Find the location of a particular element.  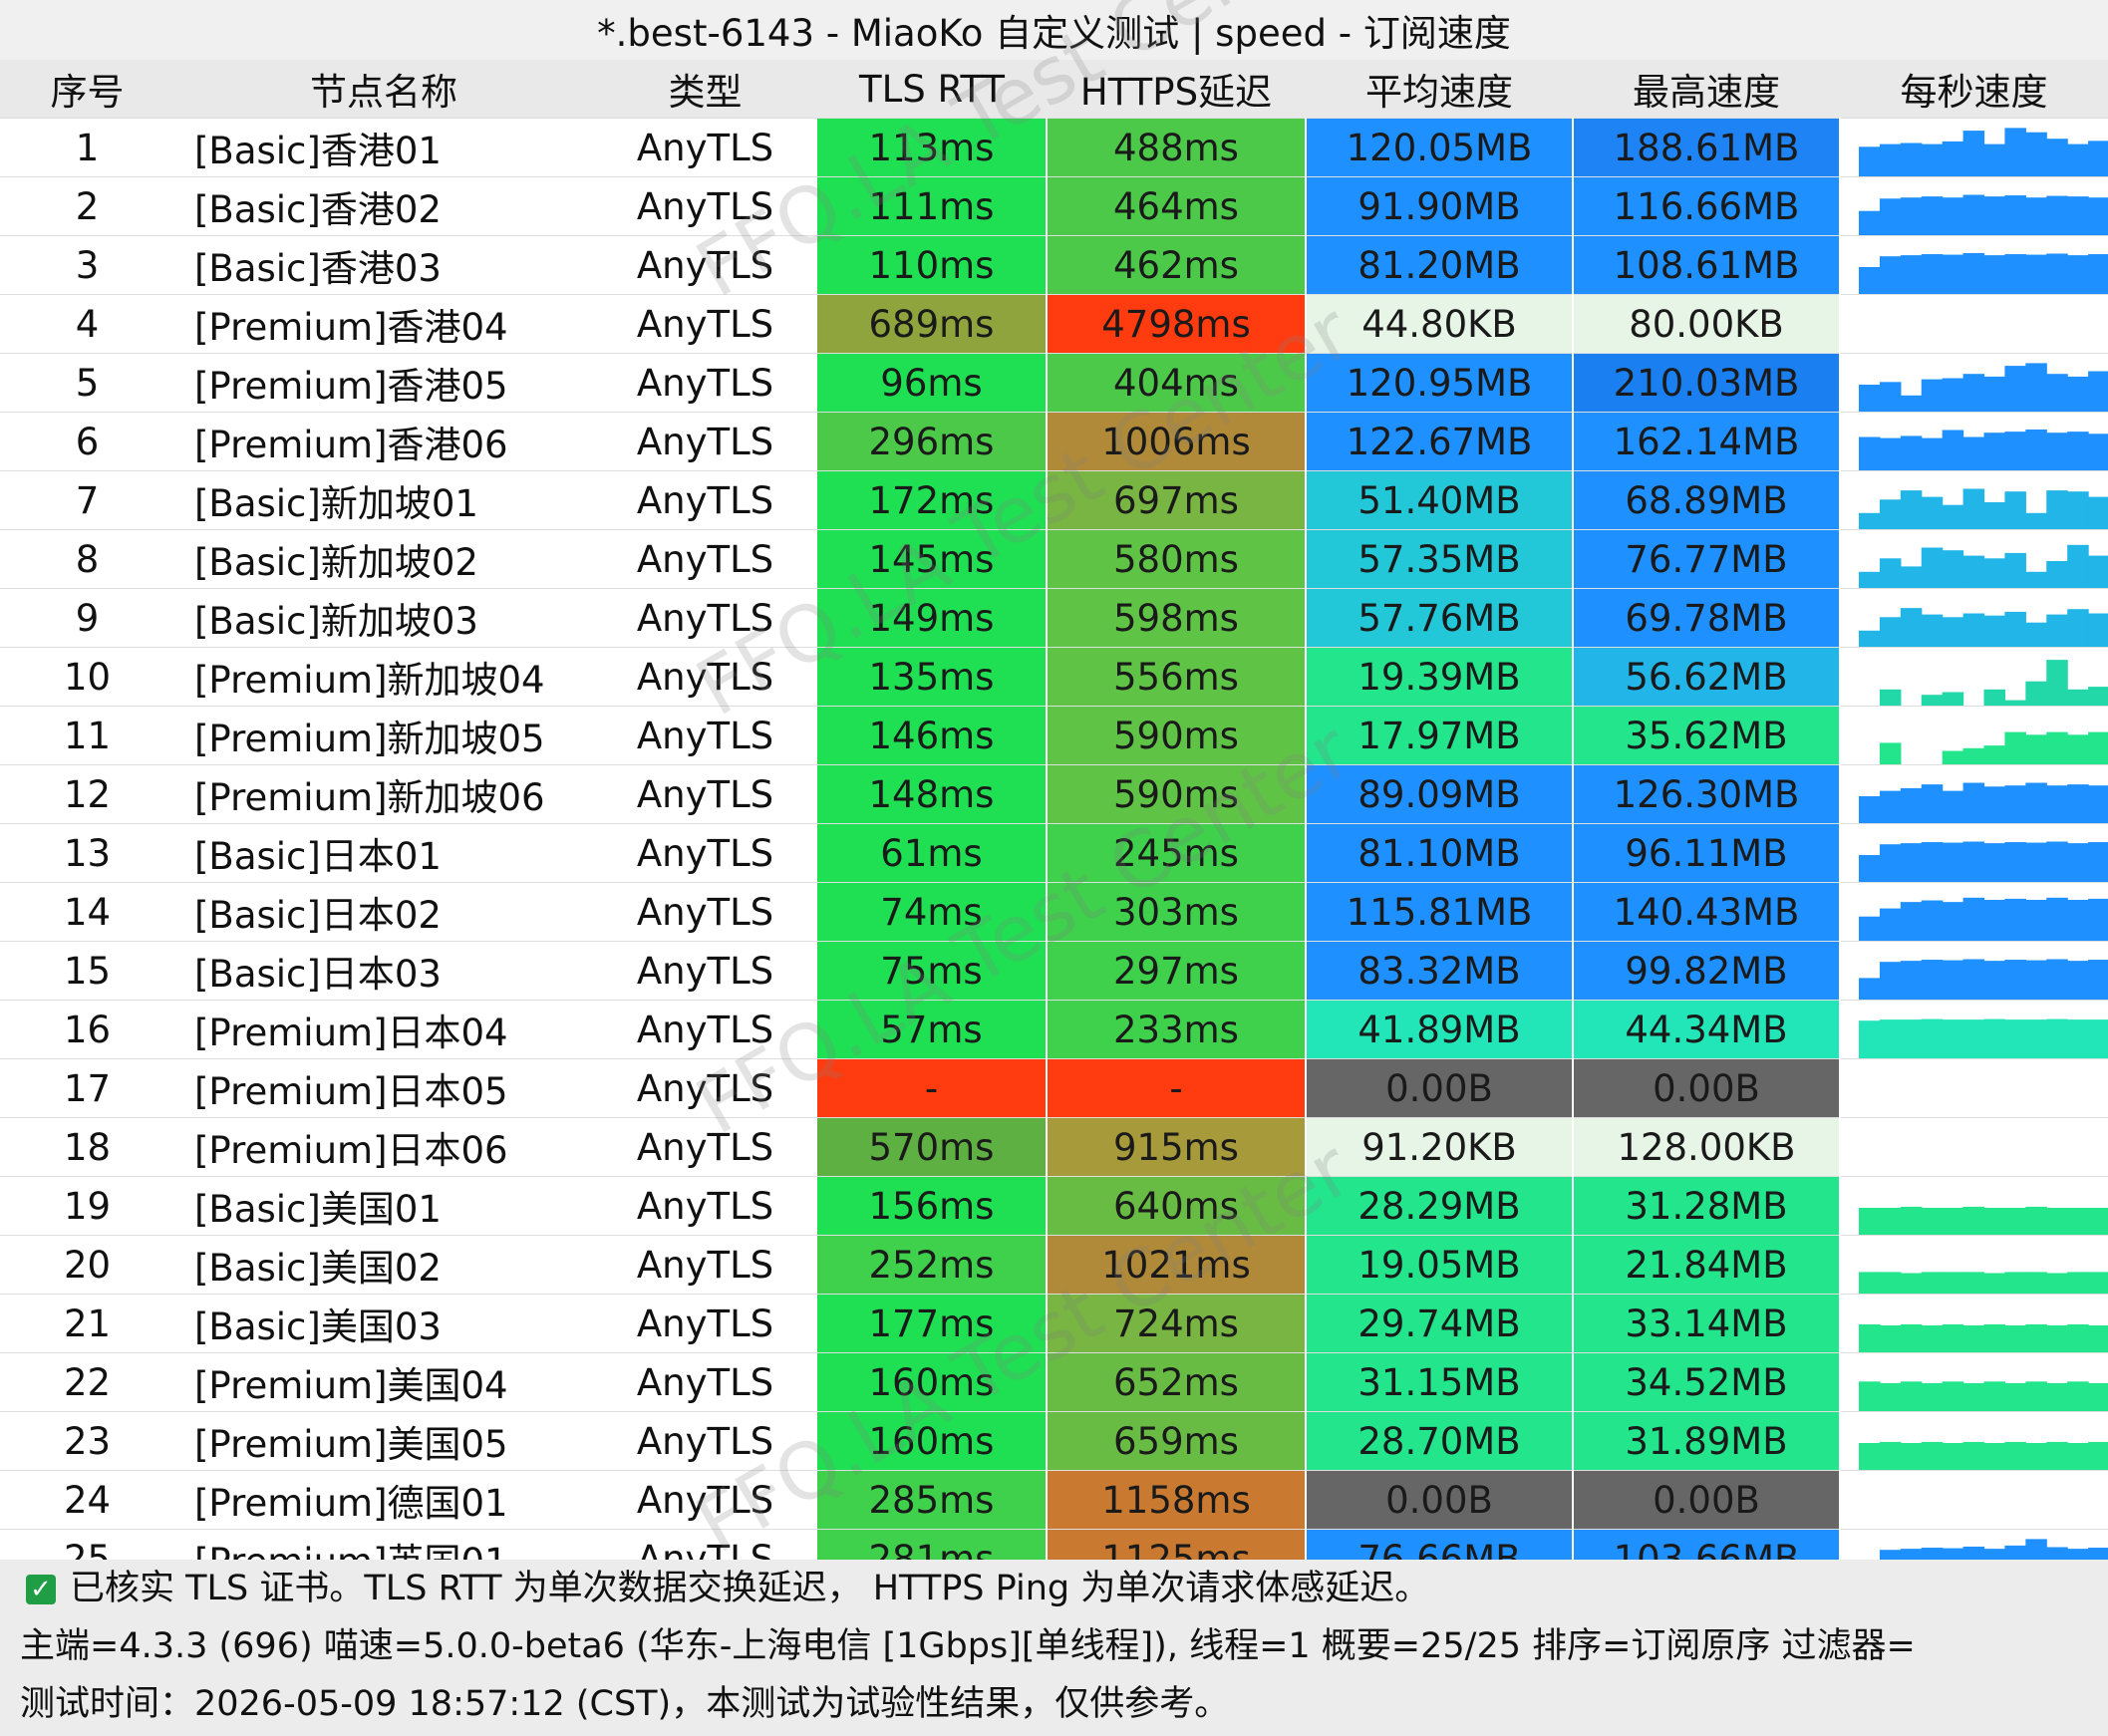

column-header-node-name: 节点名称 is located at coordinates (384, 89).